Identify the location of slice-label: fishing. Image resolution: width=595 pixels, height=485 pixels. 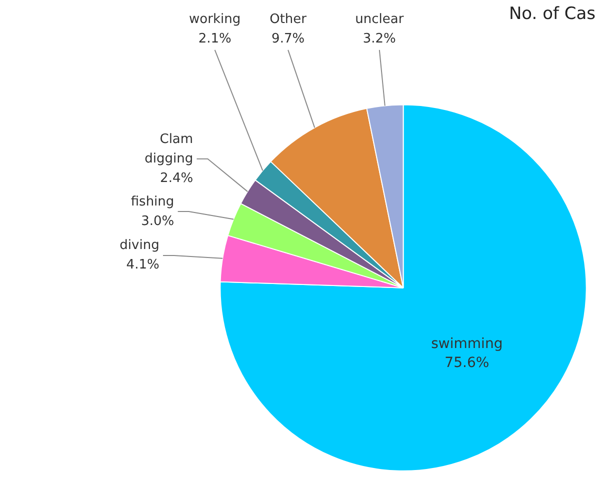
(152, 202).